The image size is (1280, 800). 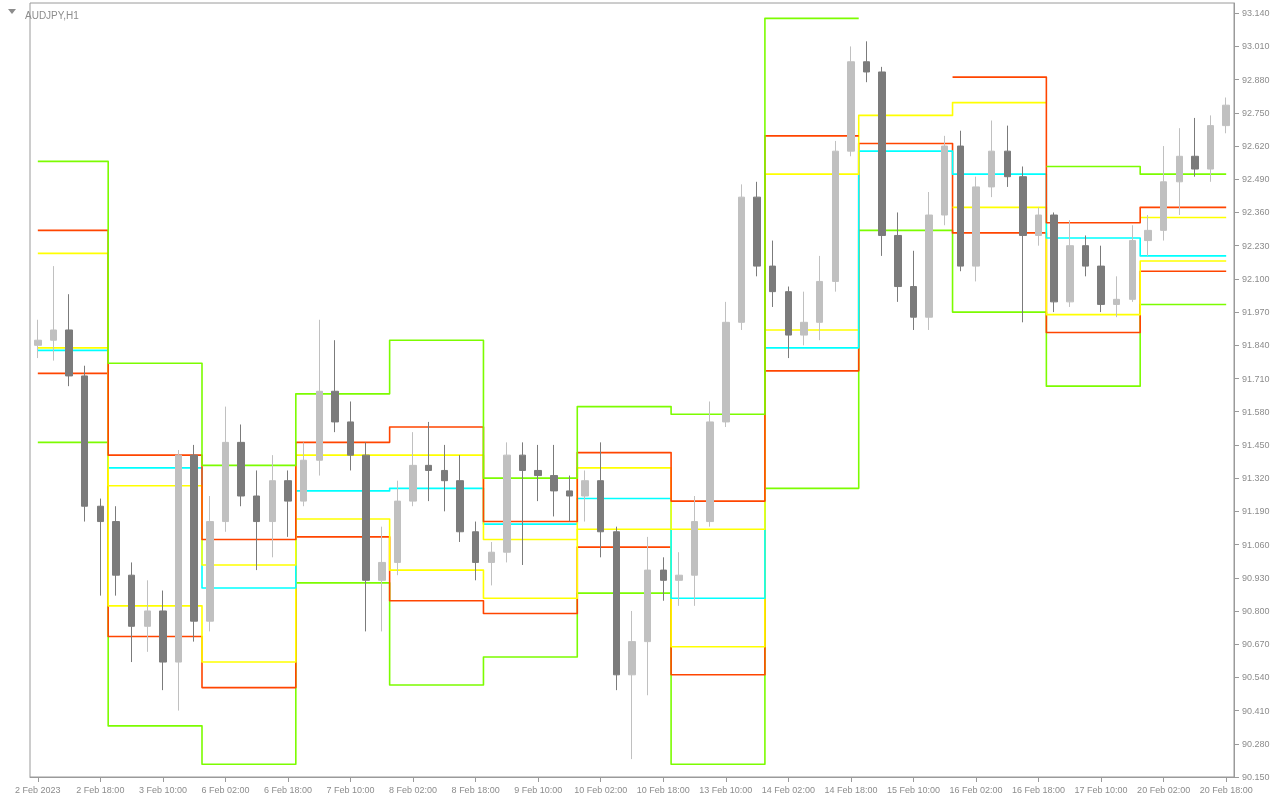 I want to click on y-tick-label: 92.620, so click(x=1256, y=146).